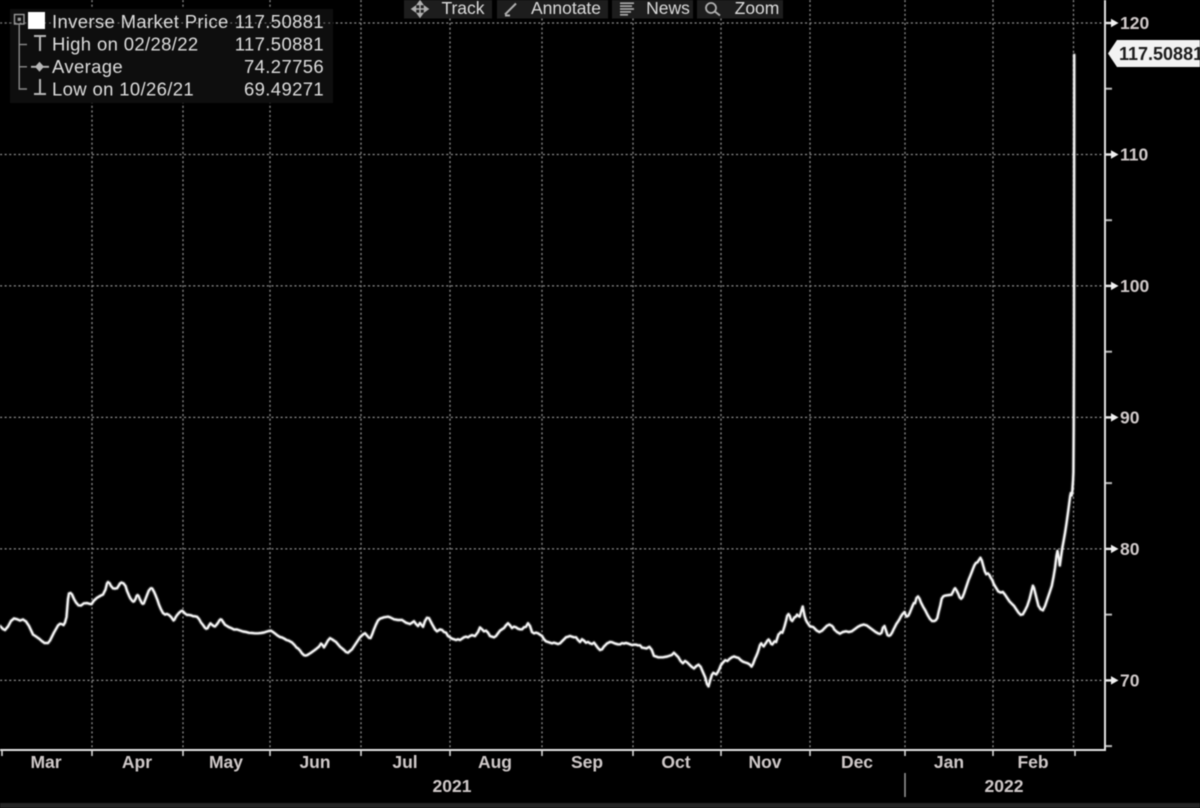 The height and width of the screenshot is (808, 1200). Describe the element at coordinates (226, 762) in the screenshot. I see `svg-text: May` at that location.